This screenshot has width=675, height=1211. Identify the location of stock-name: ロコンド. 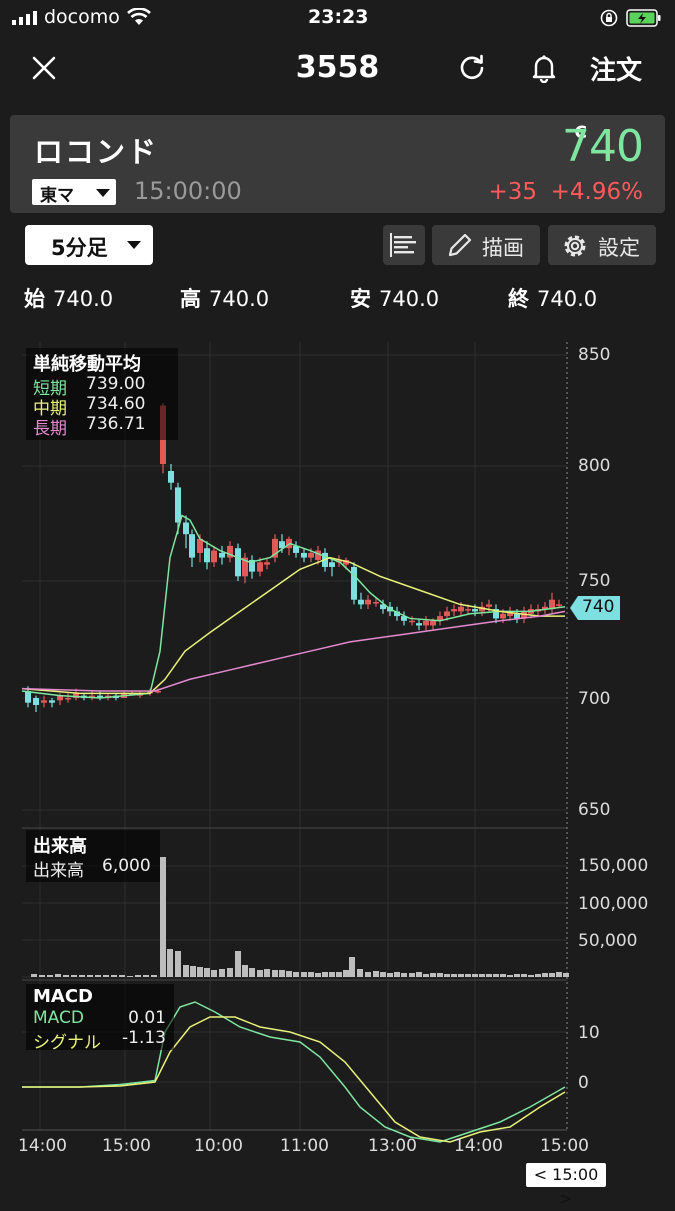
(96, 152).